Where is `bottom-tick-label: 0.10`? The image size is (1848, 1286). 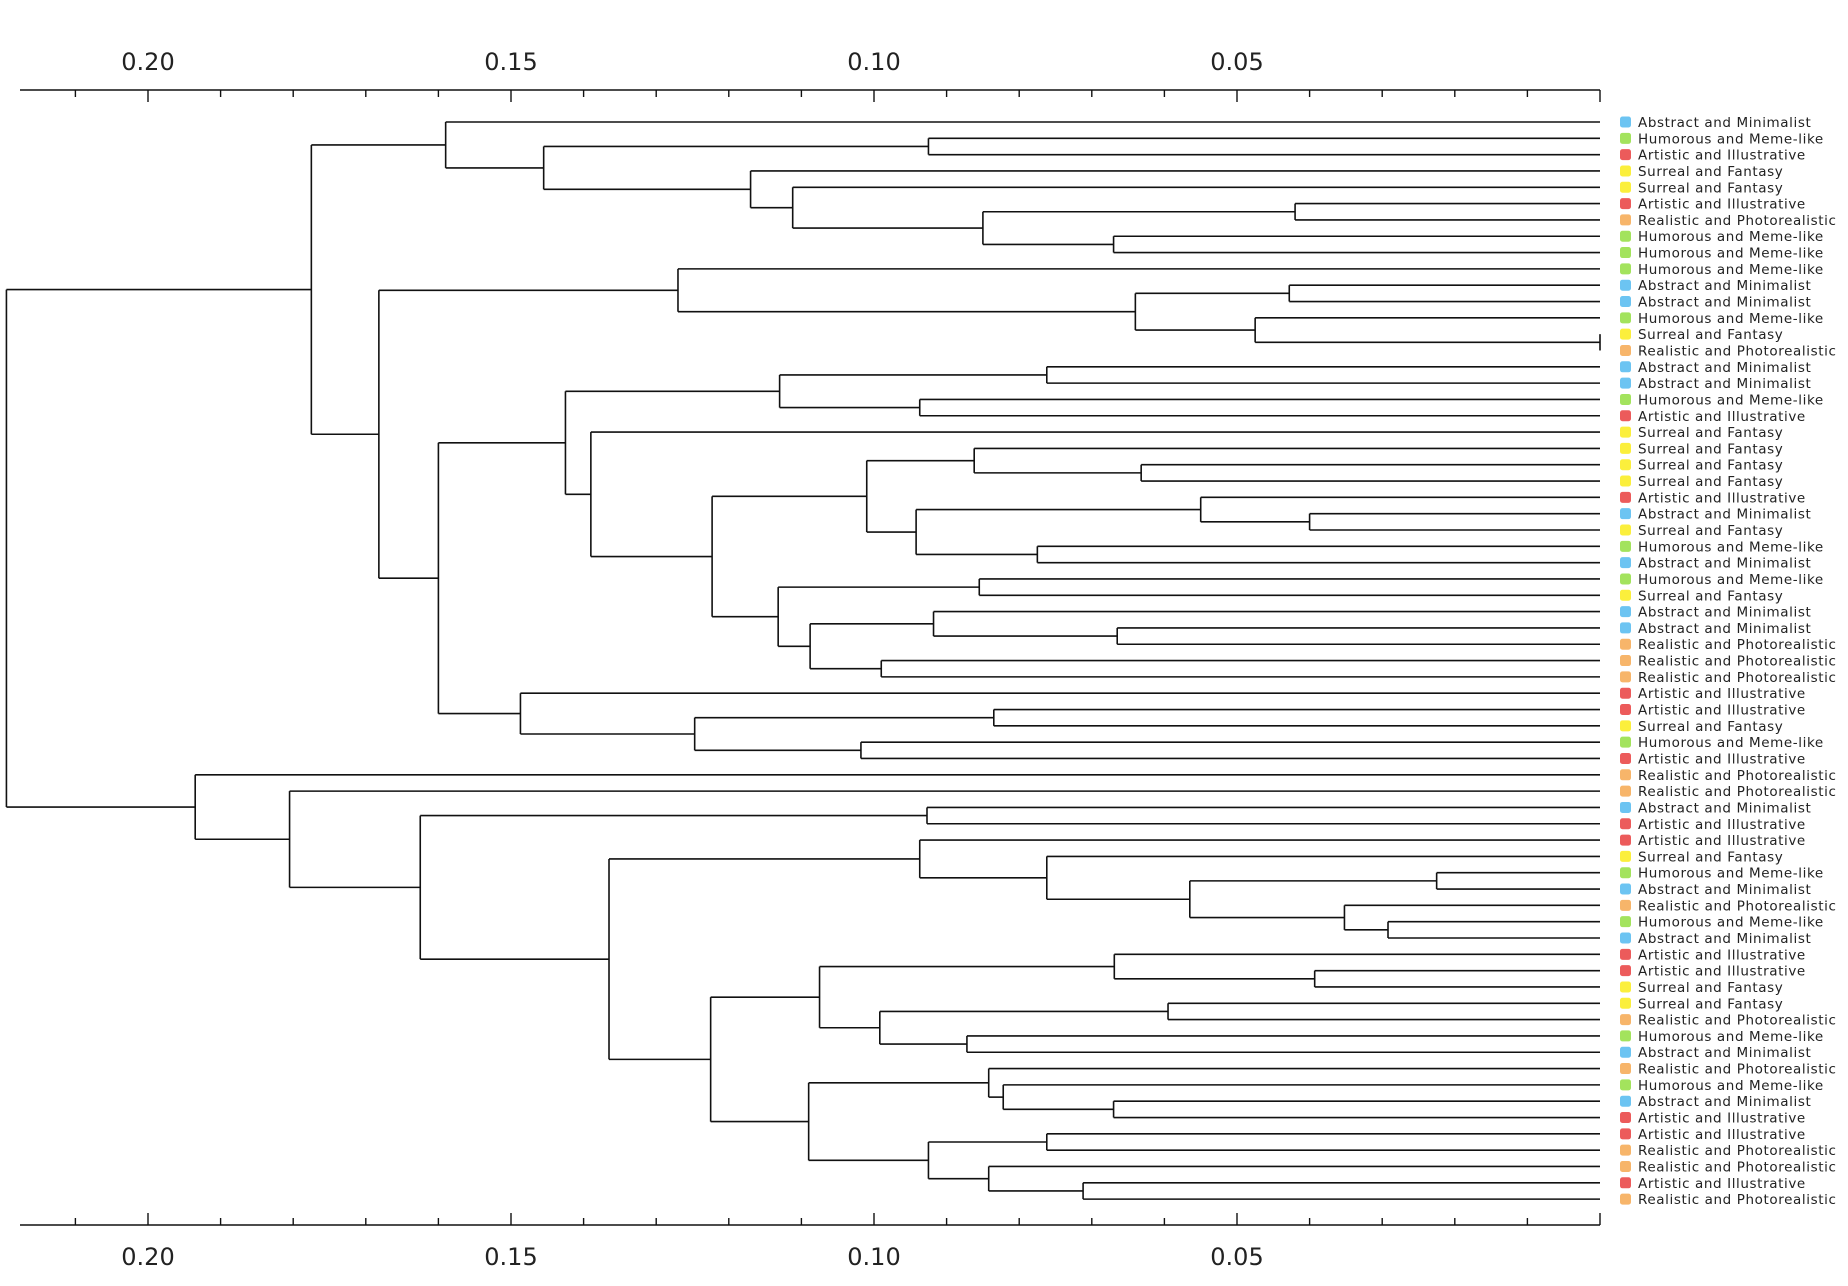 bottom-tick-label: 0.10 is located at coordinates (873, 1257).